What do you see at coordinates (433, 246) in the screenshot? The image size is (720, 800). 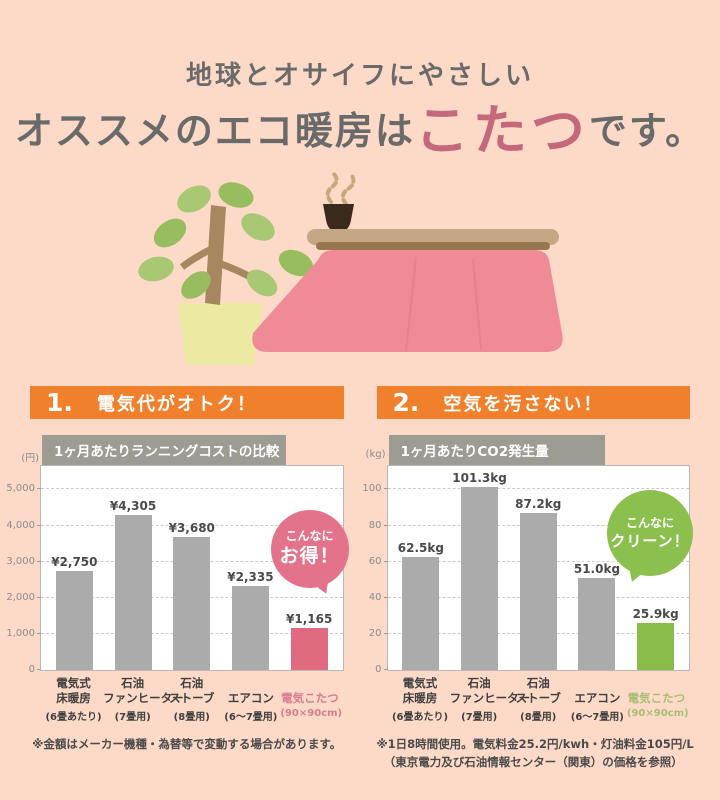 I see `tabletop-edge` at bounding box center [433, 246].